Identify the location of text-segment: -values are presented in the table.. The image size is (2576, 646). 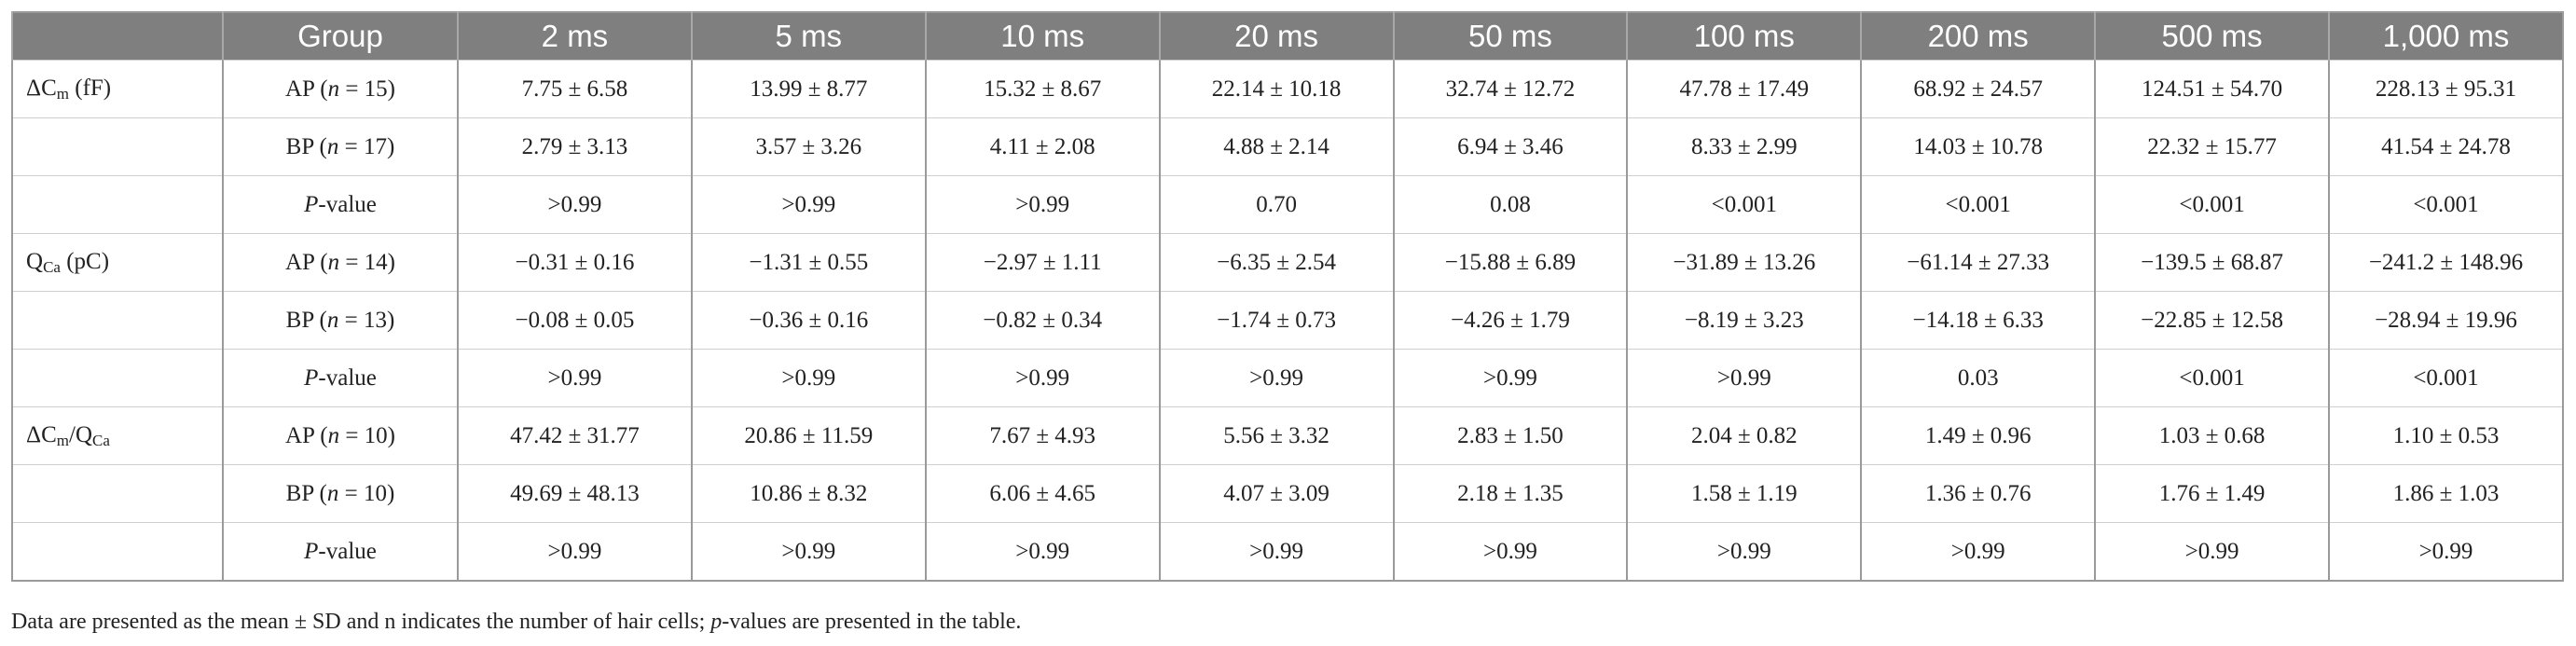
(872, 622).